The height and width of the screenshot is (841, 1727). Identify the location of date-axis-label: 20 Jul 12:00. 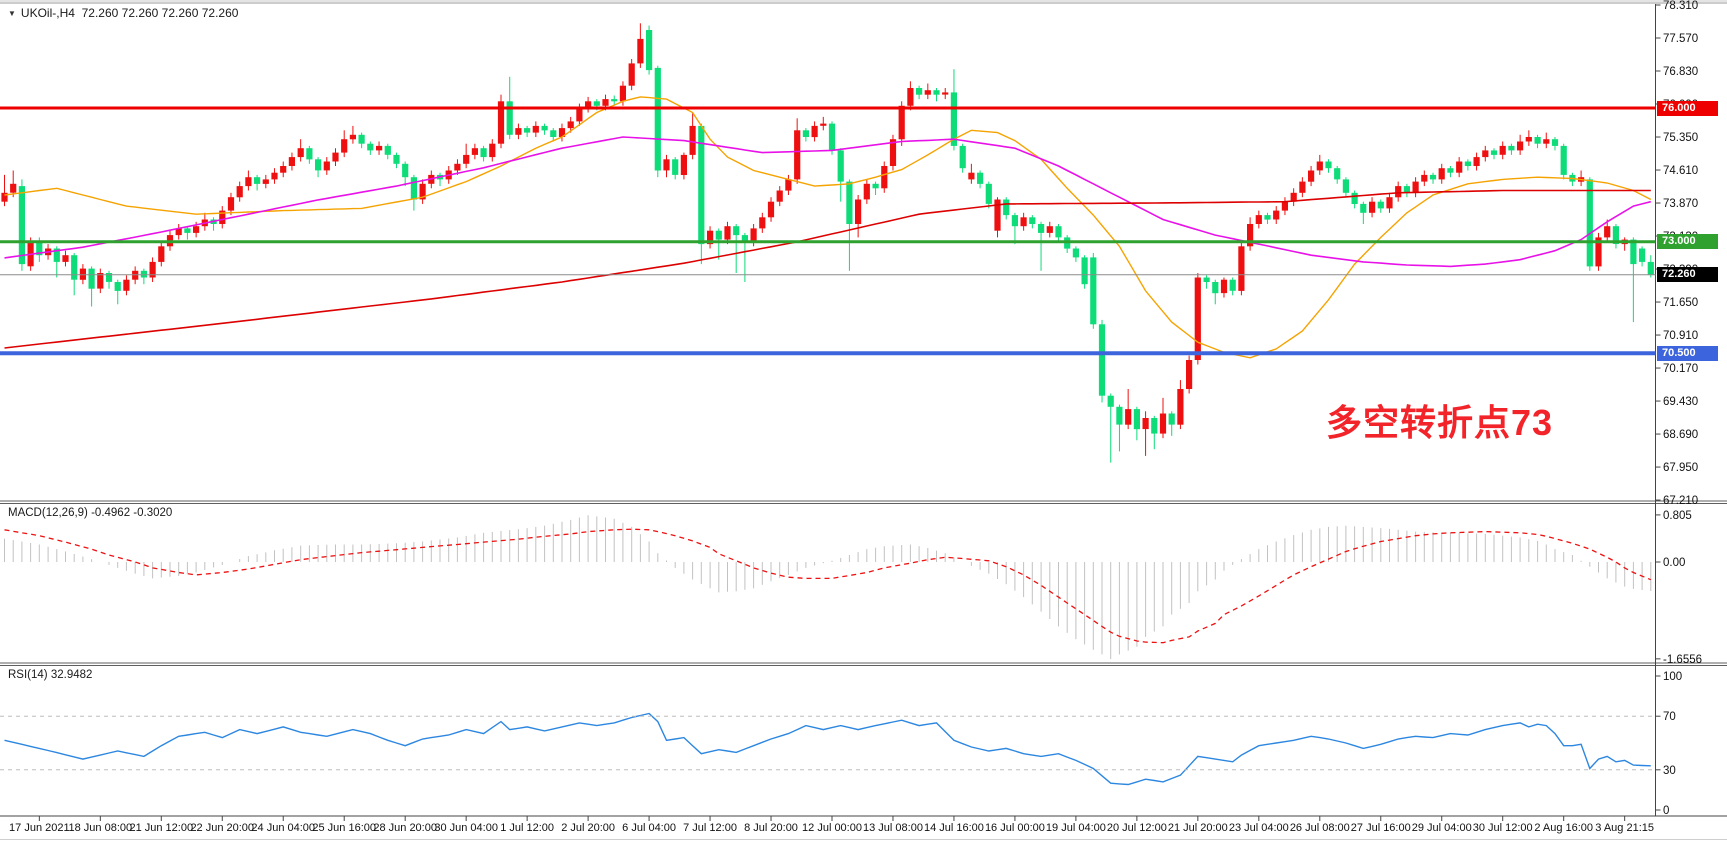
(1137, 828).